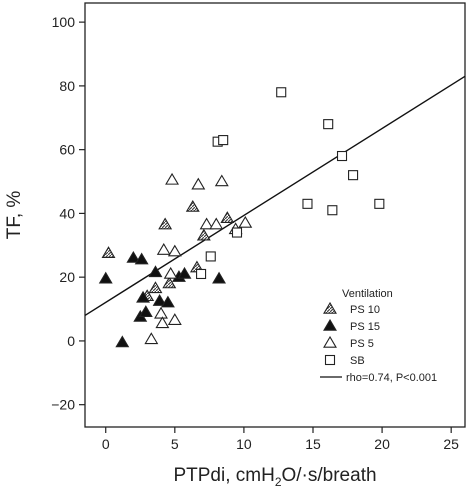  Describe the element at coordinates (67, 277) in the screenshot. I see `y-tick-label: 20` at that location.